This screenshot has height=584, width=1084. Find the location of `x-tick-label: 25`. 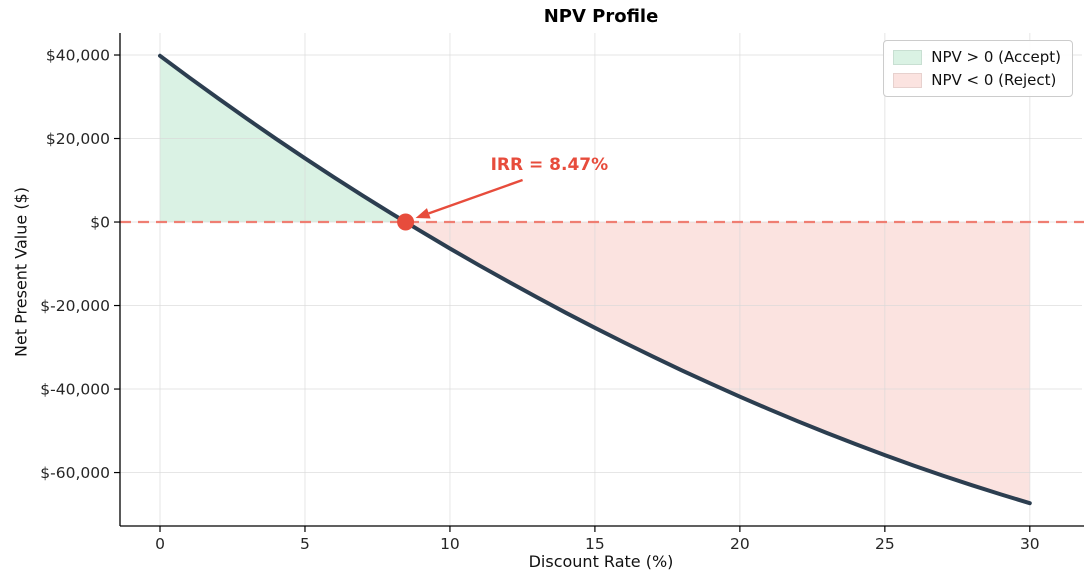

x-tick-label: 25 is located at coordinates (885, 544).